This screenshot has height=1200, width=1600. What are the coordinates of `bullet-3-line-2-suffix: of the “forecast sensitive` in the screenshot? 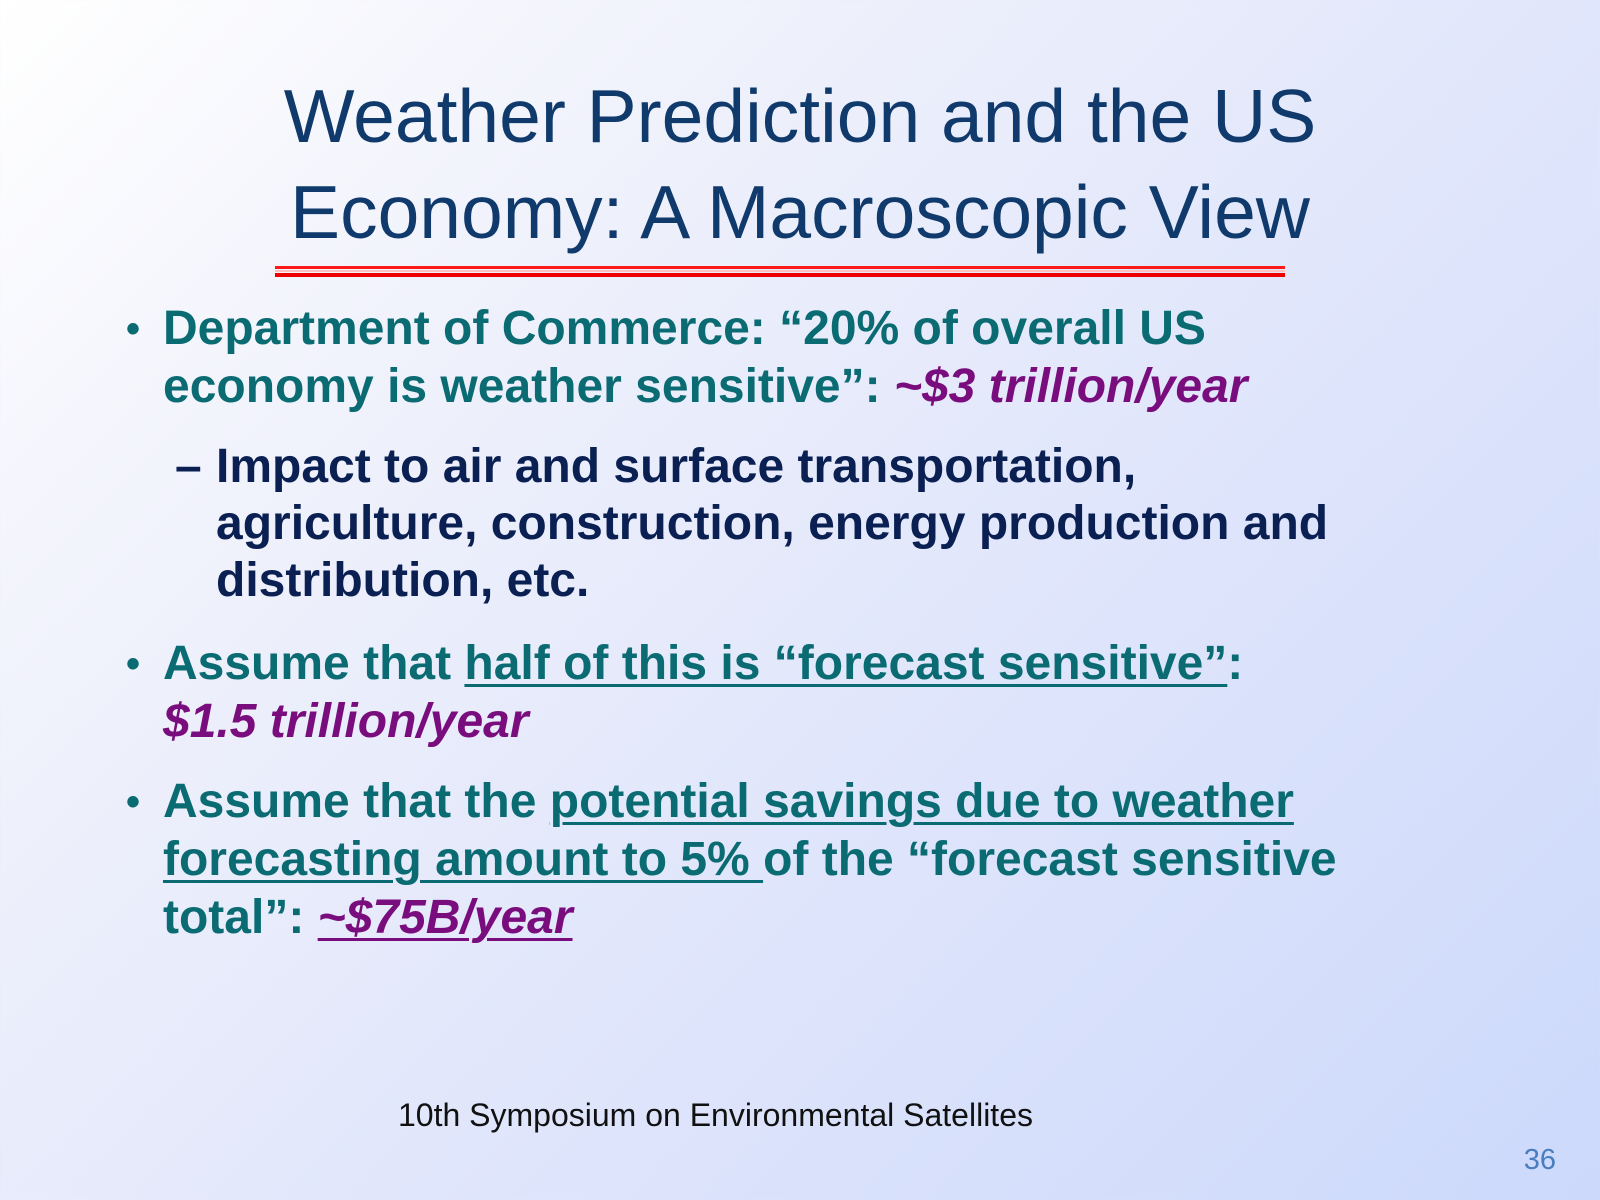 It's located at (1050, 859).